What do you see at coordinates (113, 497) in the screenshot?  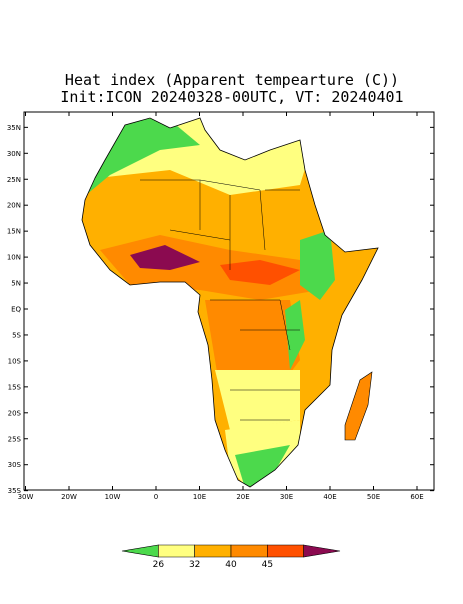 I see `lon-label: 10W` at bounding box center [113, 497].